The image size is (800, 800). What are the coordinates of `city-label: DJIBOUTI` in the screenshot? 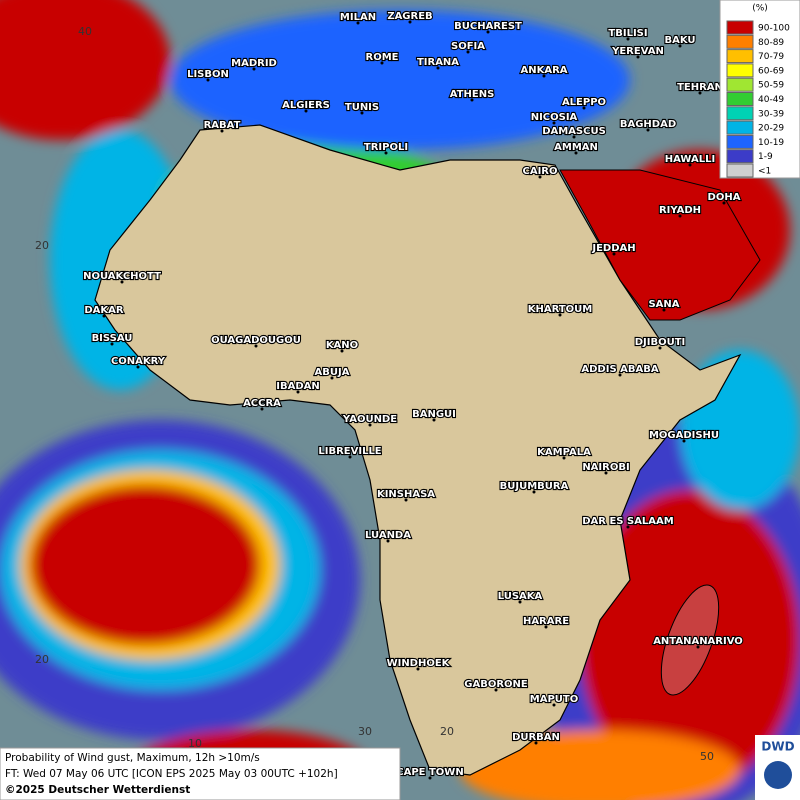 It's located at (660, 342).